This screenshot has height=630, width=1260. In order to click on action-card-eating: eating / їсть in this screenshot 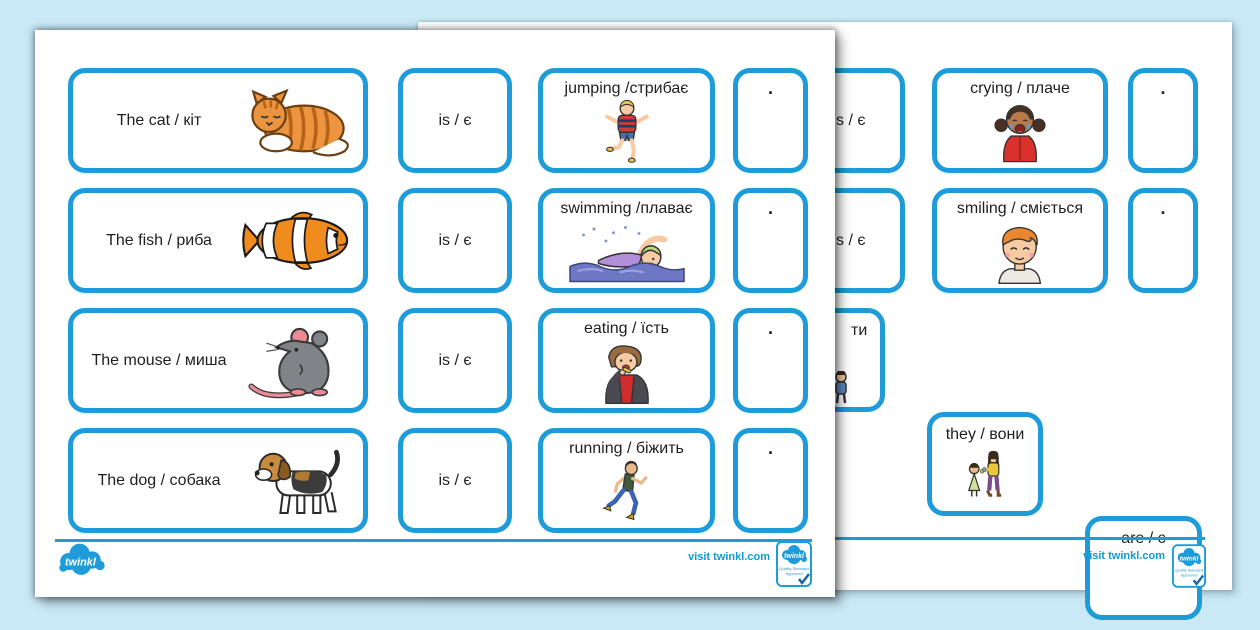, I will do `click(626, 360)`.